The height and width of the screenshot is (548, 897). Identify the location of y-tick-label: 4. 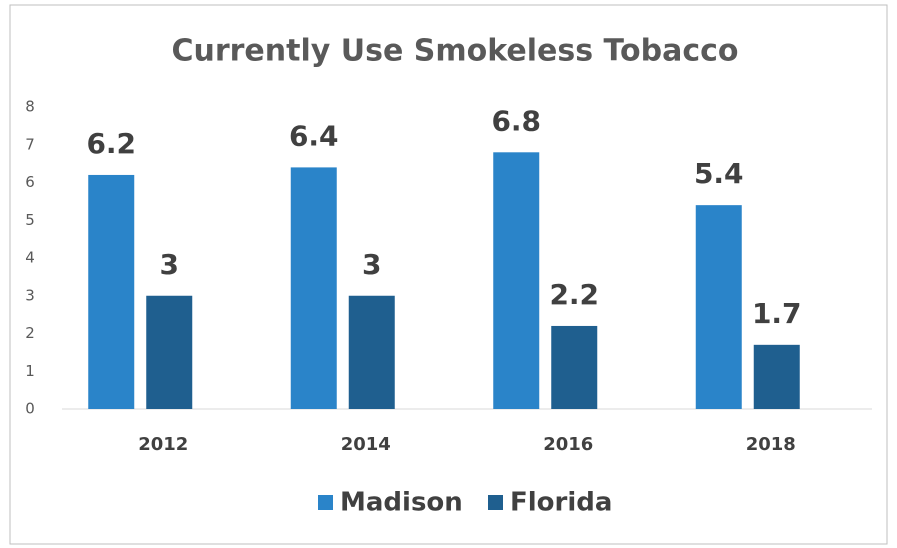
(30, 258).